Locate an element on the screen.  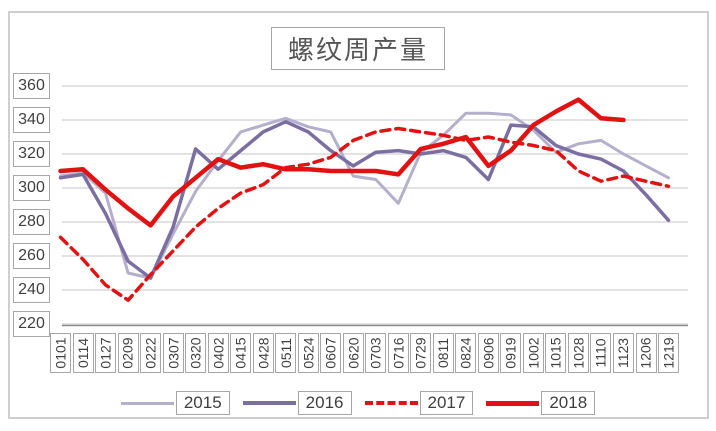
x-axis-label-text: 0114 is located at coordinates (83, 353).